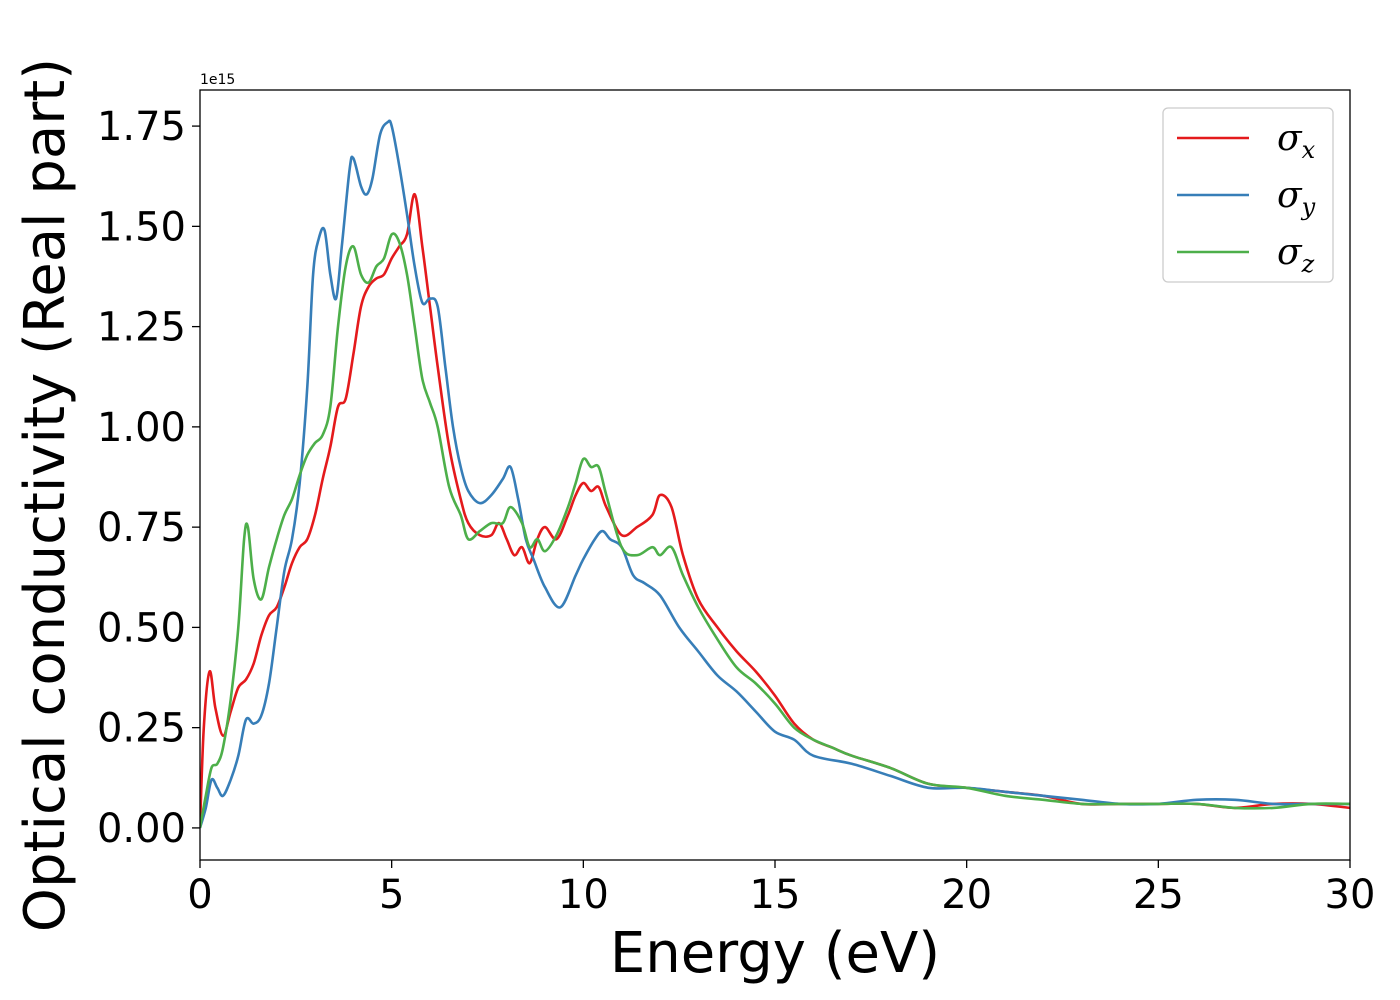 The image size is (1400, 1000). Describe the element at coordinates (391, 895) in the screenshot. I see `x-tick-label: 5` at that location.